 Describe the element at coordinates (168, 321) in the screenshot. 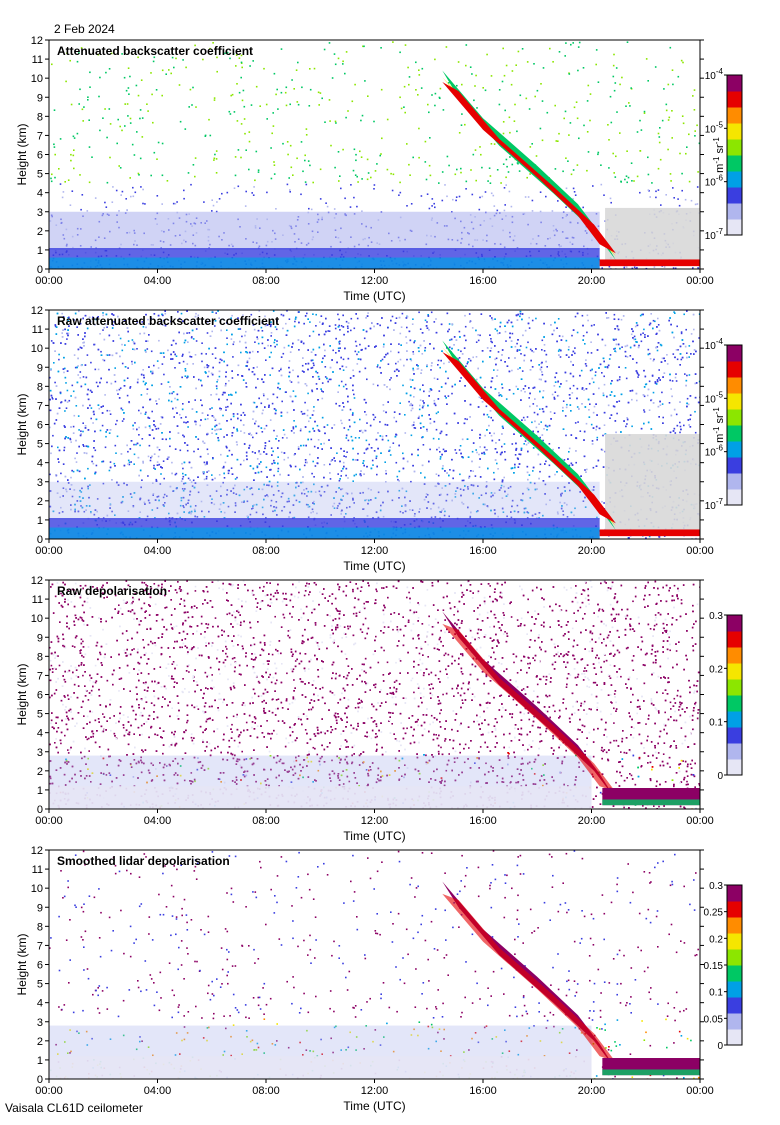

I see `panel-title: Raw attenuated backscatter coefficient` at that location.